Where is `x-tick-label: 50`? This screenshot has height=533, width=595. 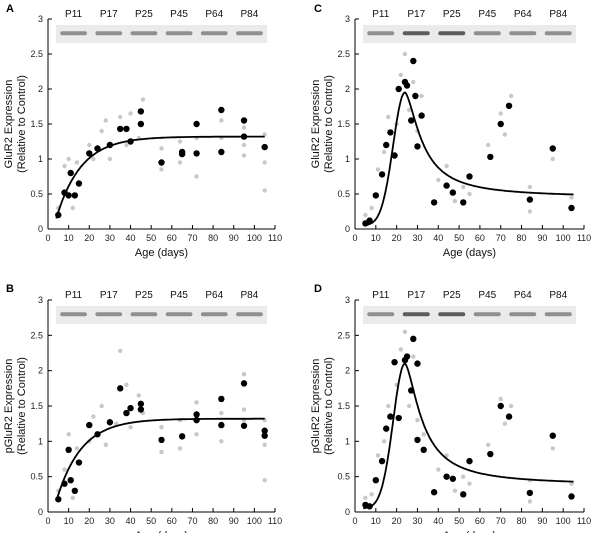 x-tick-label: 50 is located at coordinates (151, 521).